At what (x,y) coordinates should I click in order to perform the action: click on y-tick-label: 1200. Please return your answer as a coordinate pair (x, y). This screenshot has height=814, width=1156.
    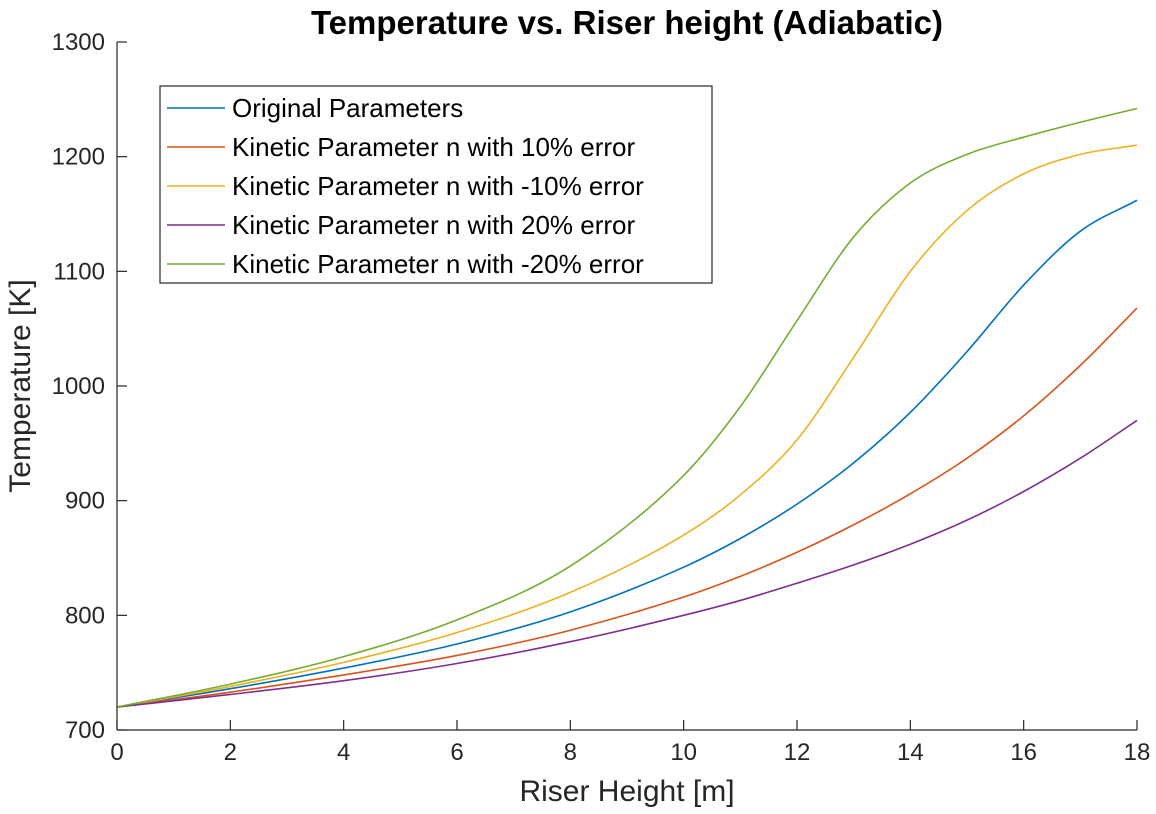
    Looking at the image, I should click on (78, 157).